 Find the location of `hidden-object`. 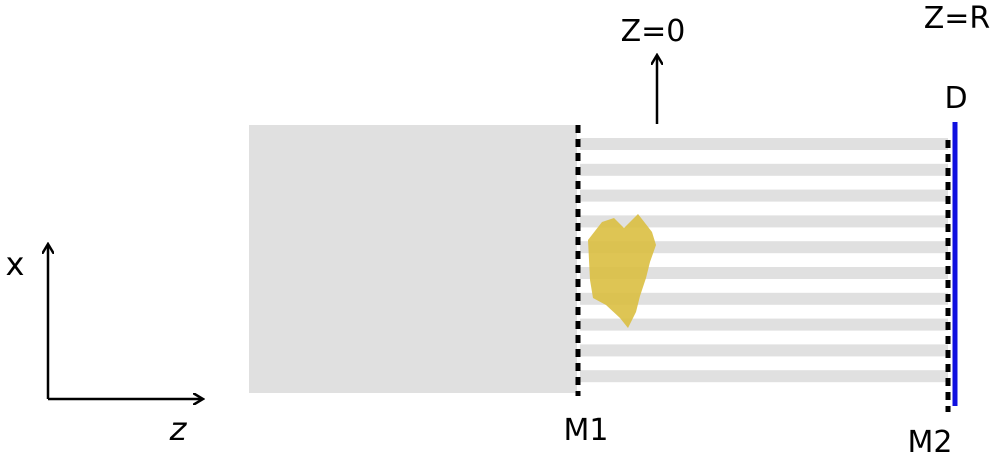

hidden-object is located at coordinates (622, 271).